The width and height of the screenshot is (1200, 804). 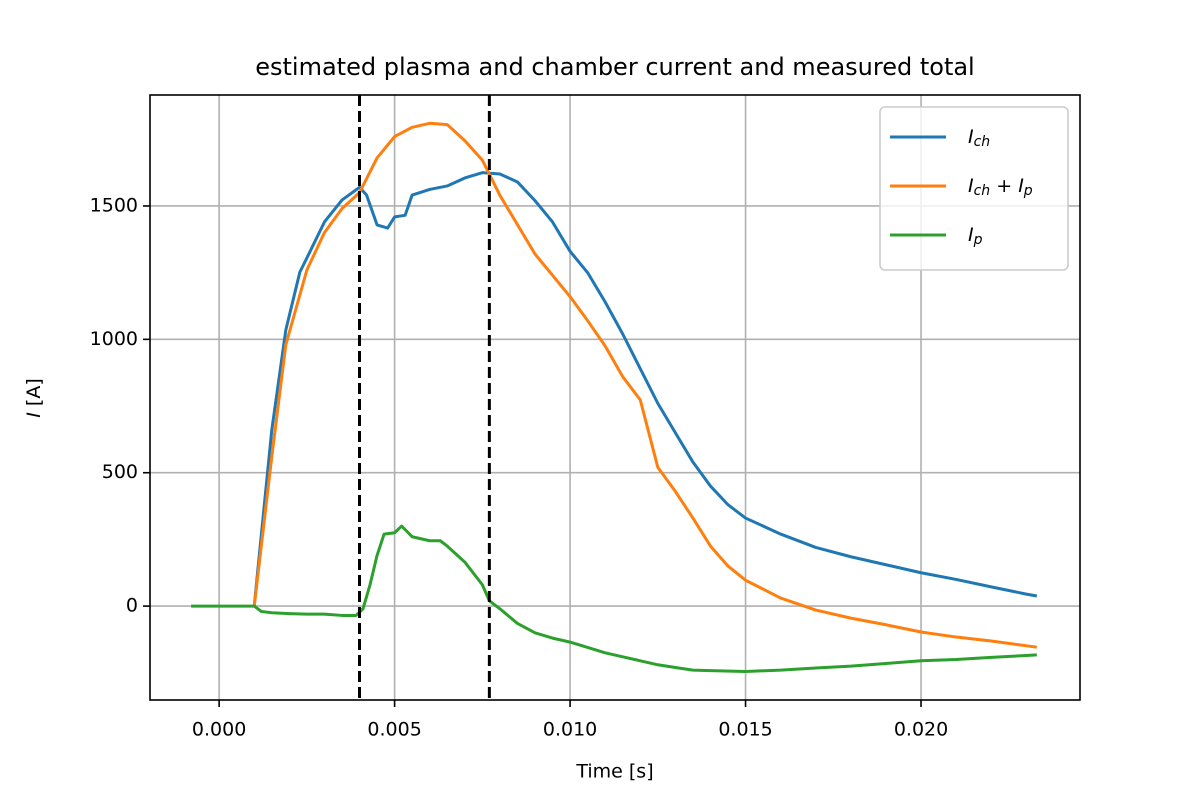 What do you see at coordinates (219, 730) in the screenshot?
I see `x-tick-label: 0.000` at bounding box center [219, 730].